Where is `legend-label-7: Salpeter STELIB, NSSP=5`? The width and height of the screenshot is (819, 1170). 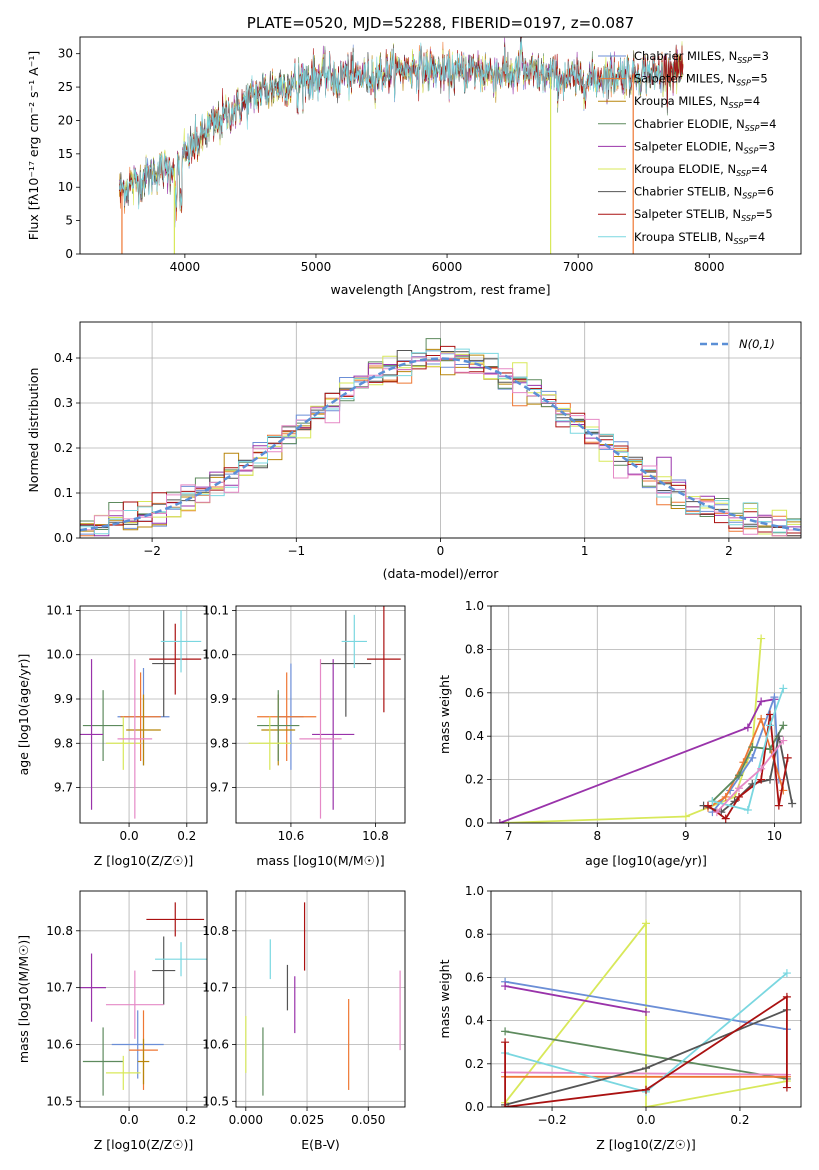
legend-label-7: Salpeter STELIB, NSSP=5 is located at coordinates (703, 215).